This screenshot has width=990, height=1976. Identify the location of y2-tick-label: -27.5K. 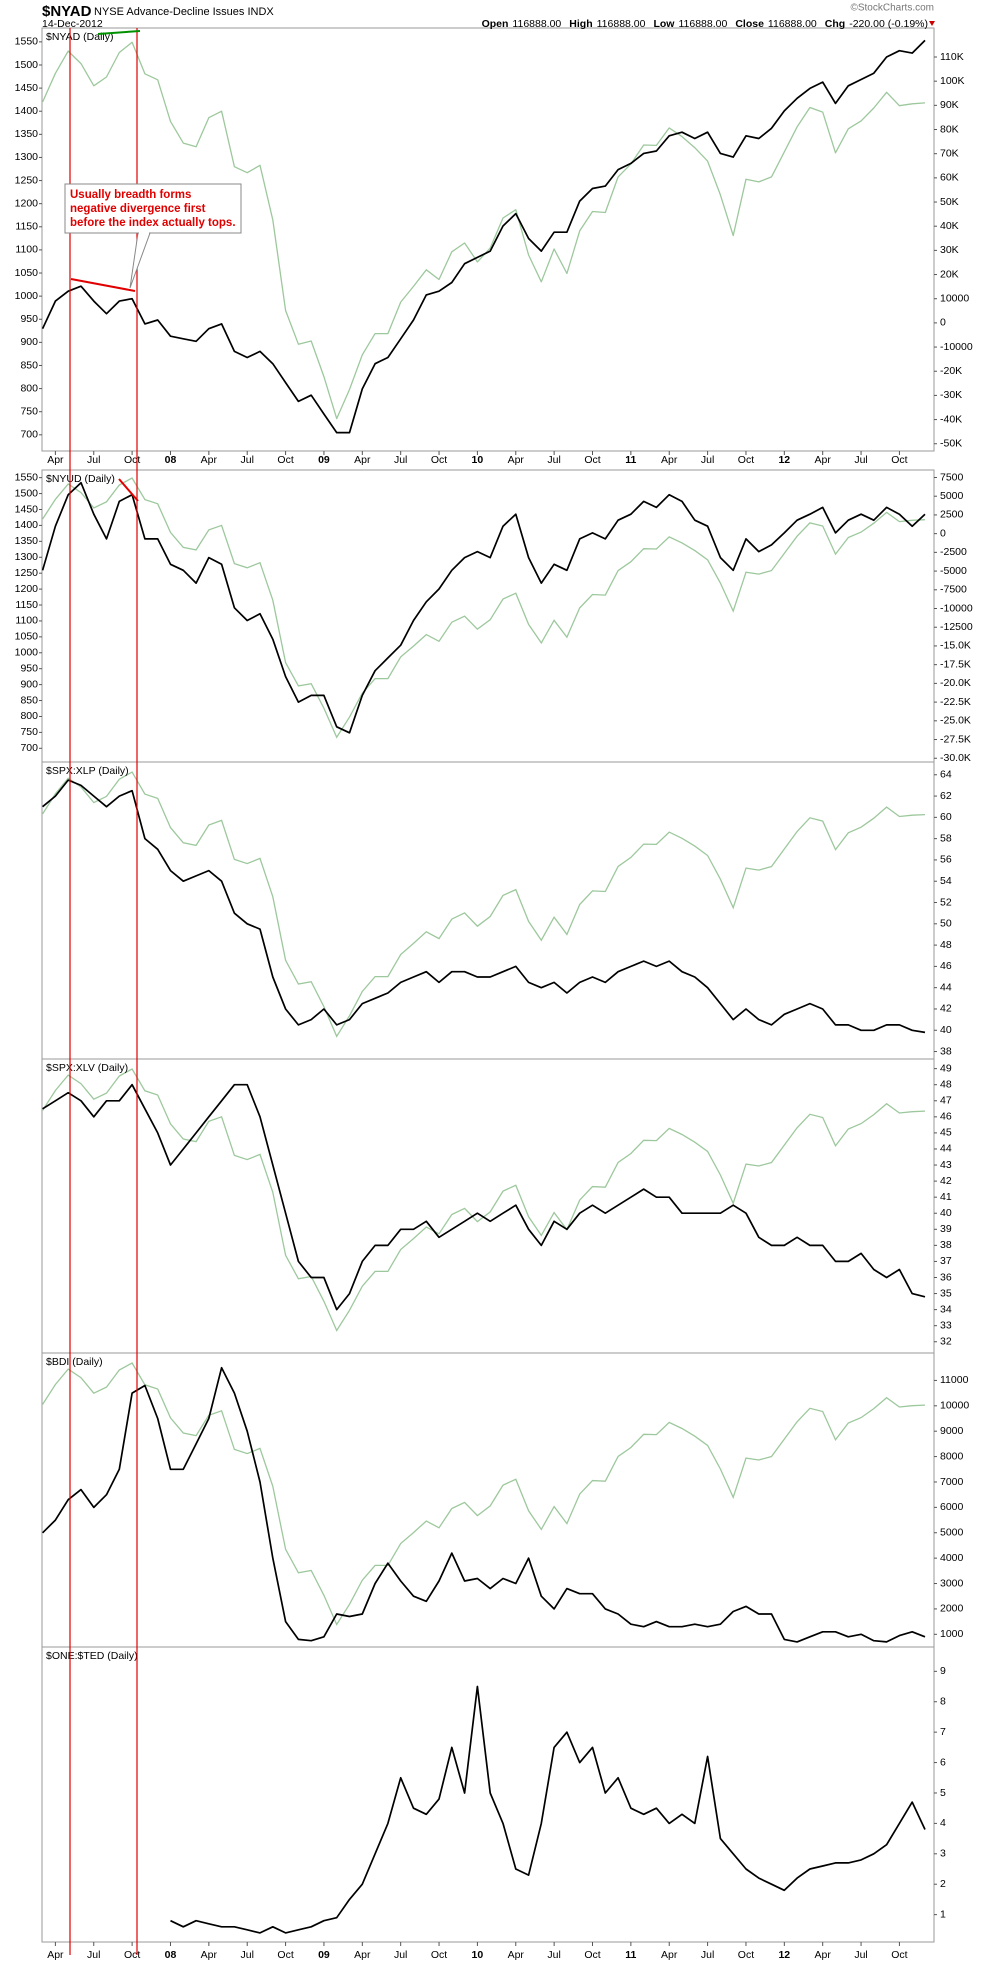
(955, 739).